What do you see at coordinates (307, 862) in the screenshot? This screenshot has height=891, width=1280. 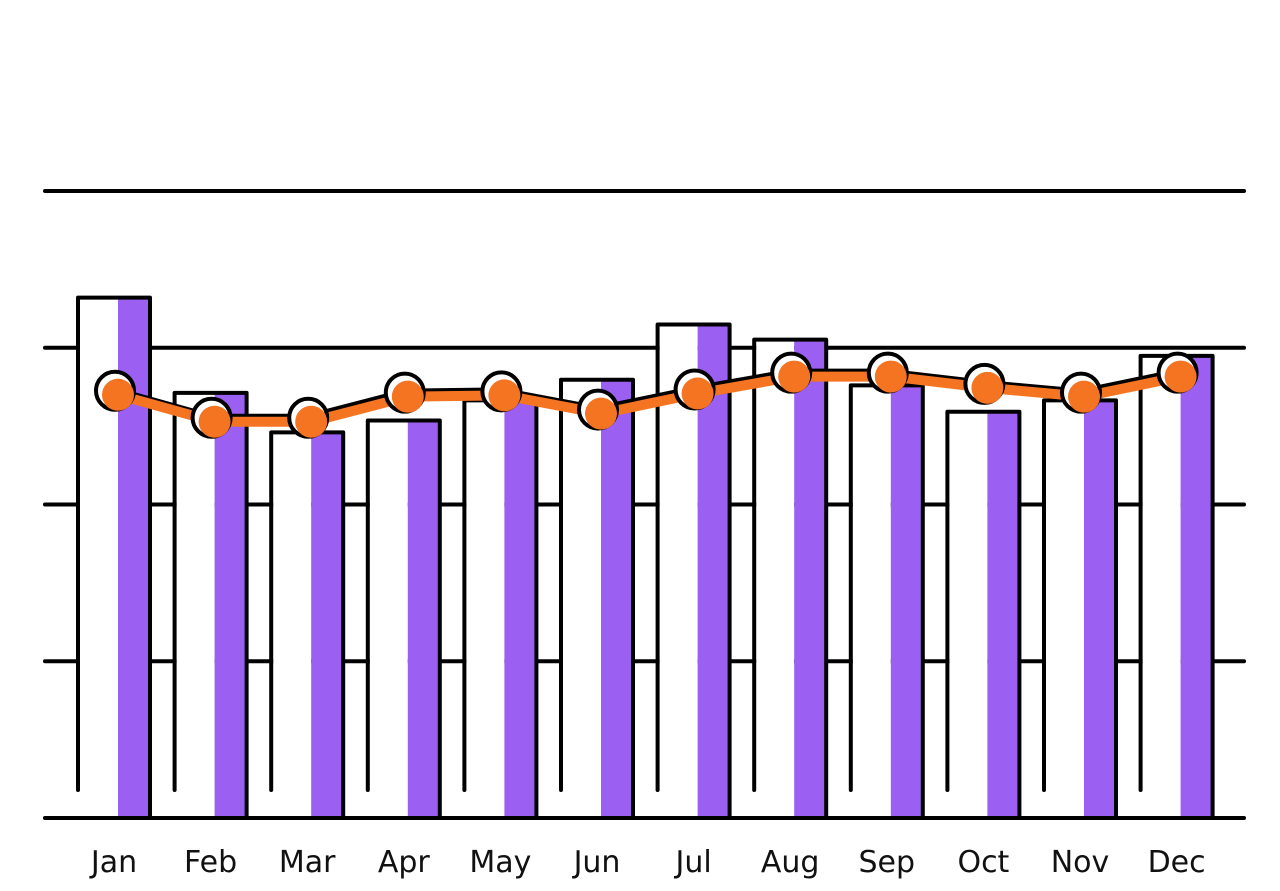 I see `x-tick-label: Mar` at bounding box center [307, 862].